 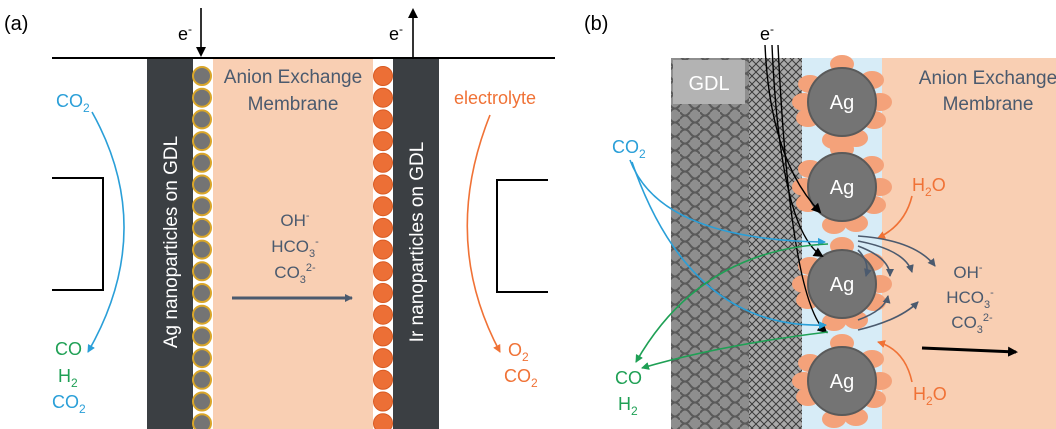 I want to click on ion-oh: OH-, so click(x=295, y=220).